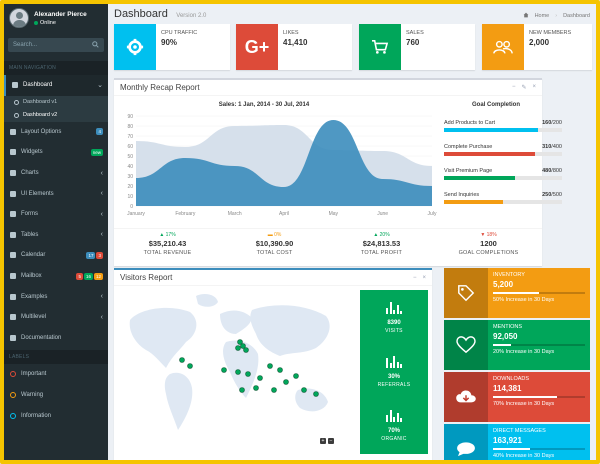 Image resolution: width=600 pixels, height=464 pixels. What do you see at coordinates (56, 173) in the screenshot?
I see `sidebar-item-charts: Charts ‹` at bounding box center [56, 173].